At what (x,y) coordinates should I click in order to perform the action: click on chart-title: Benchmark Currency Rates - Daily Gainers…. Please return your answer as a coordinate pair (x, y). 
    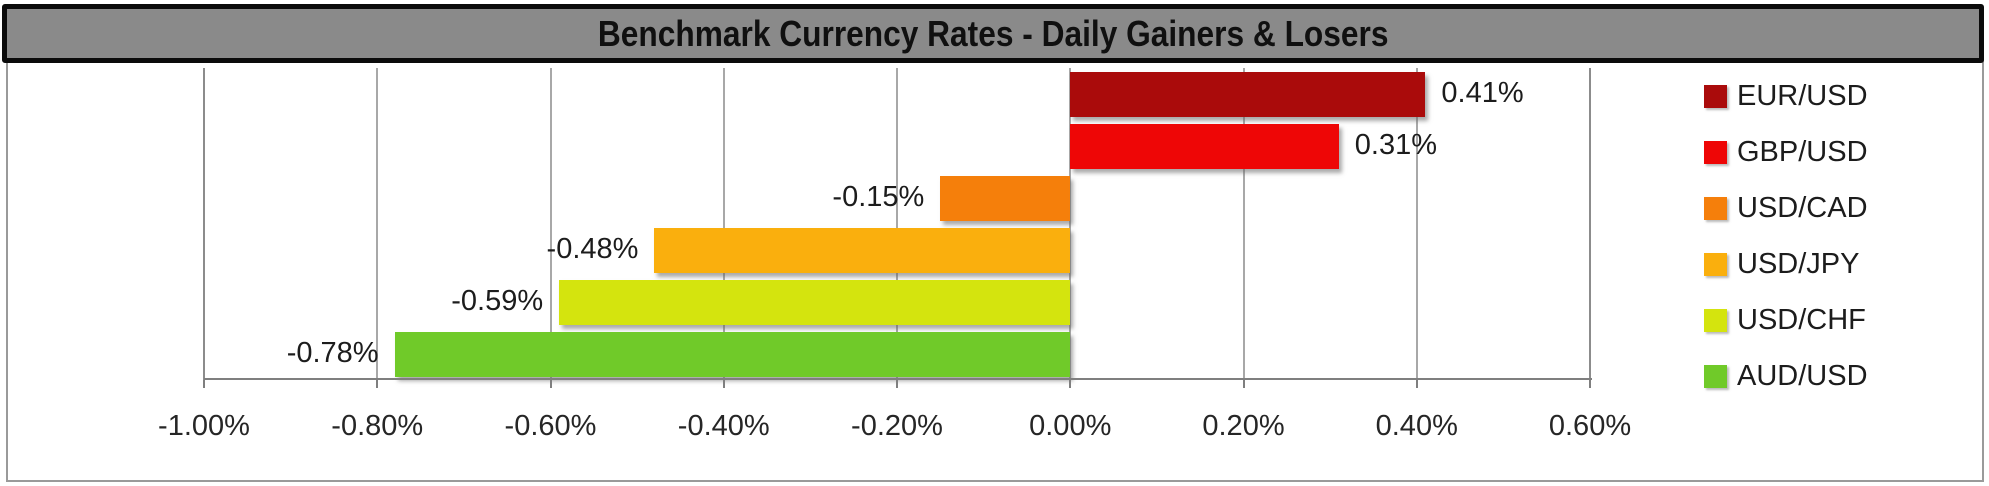
    Looking at the image, I should click on (993, 33).